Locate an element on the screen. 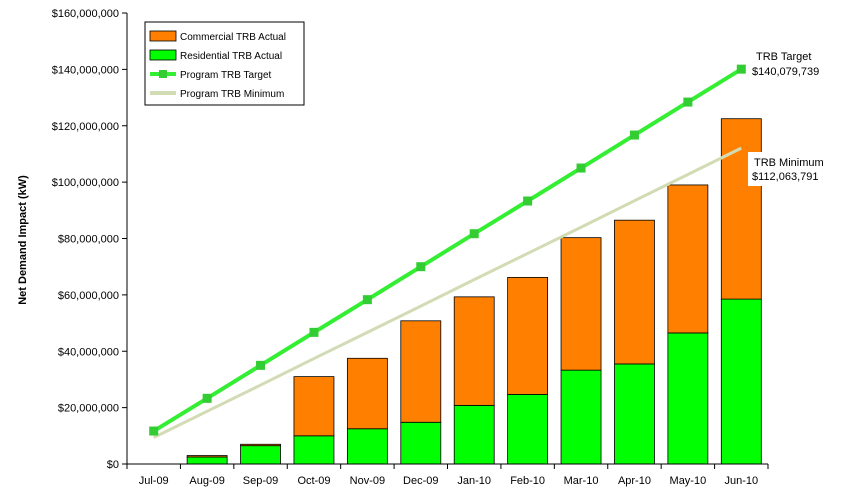 The height and width of the screenshot is (494, 851). legend-label-residential: Residential TRB Actual is located at coordinates (231, 56).